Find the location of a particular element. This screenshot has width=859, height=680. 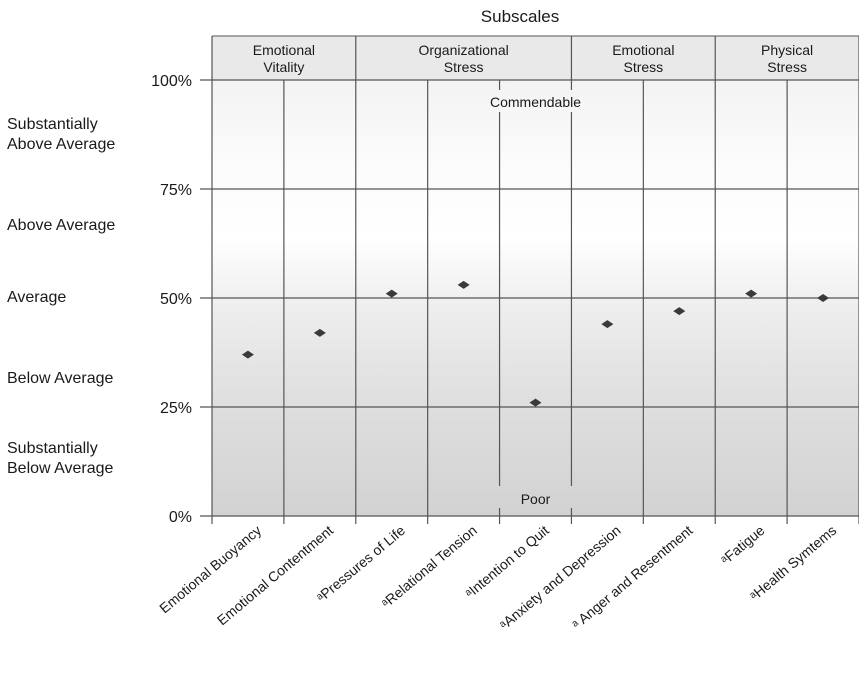

band-label: Below Average is located at coordinates (60, 378).